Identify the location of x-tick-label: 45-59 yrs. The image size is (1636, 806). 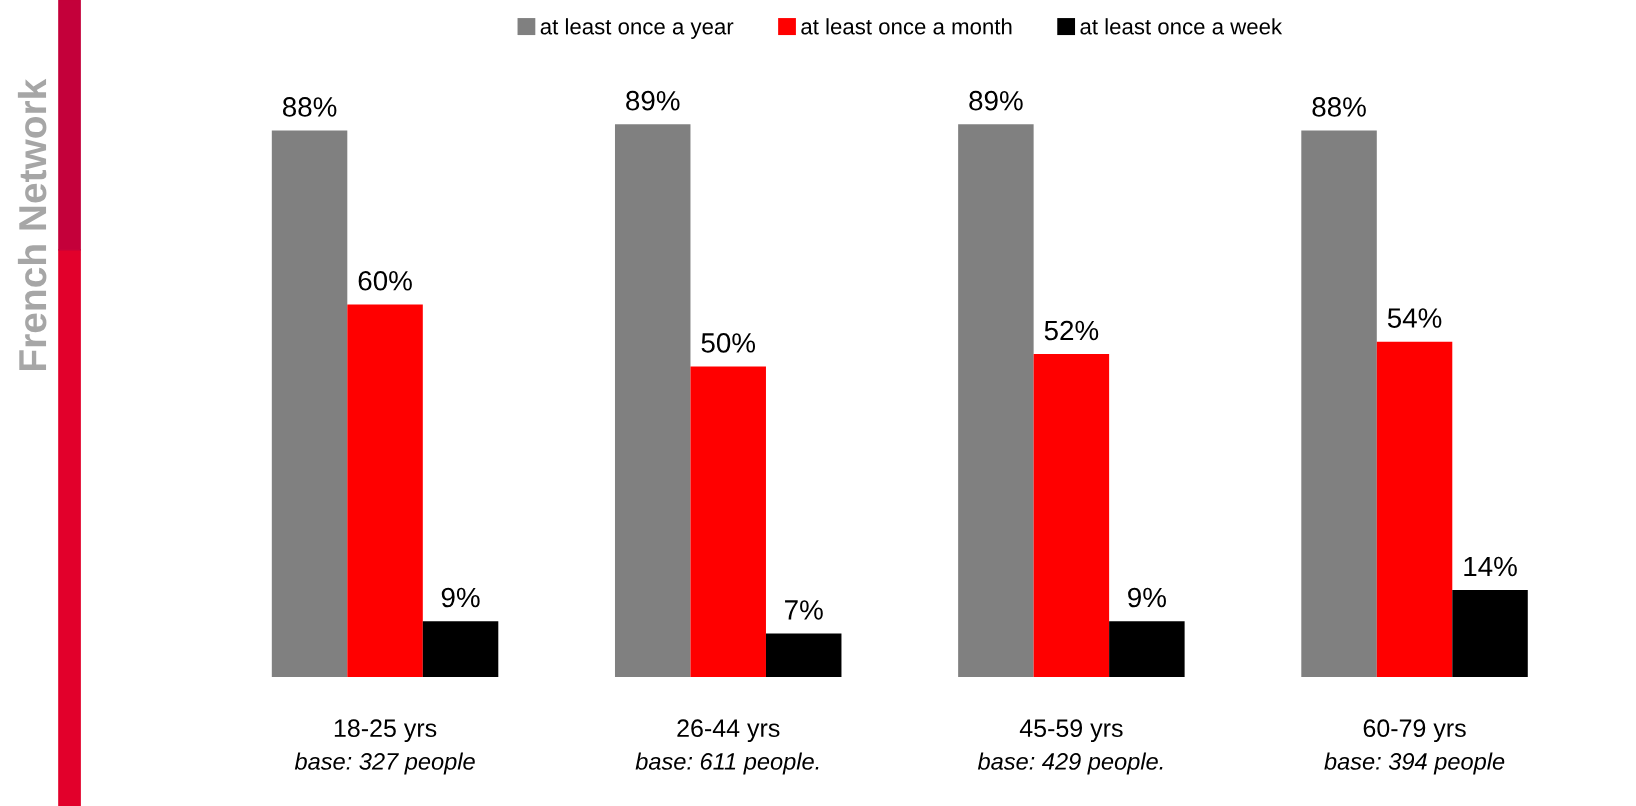
(1071, 731).